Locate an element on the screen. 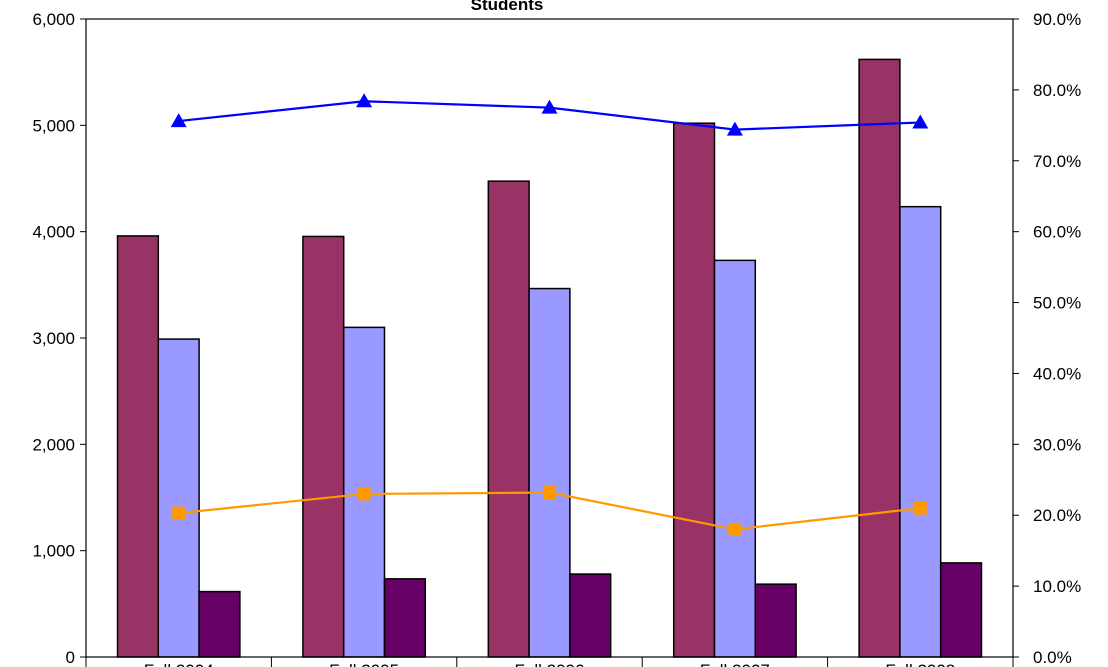 The width and height of the screenshot is (1108, 667). category-label: Fall 2005 is located at coordinates (364, 664).